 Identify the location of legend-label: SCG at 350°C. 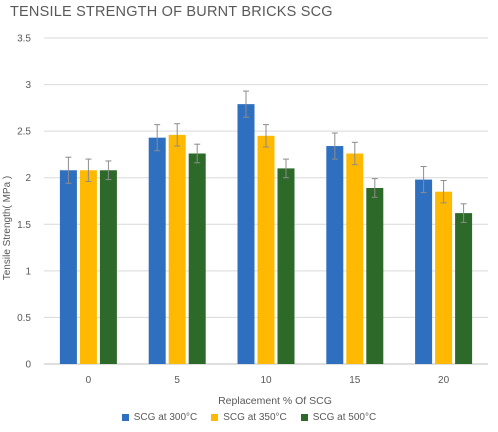
(255, 417).